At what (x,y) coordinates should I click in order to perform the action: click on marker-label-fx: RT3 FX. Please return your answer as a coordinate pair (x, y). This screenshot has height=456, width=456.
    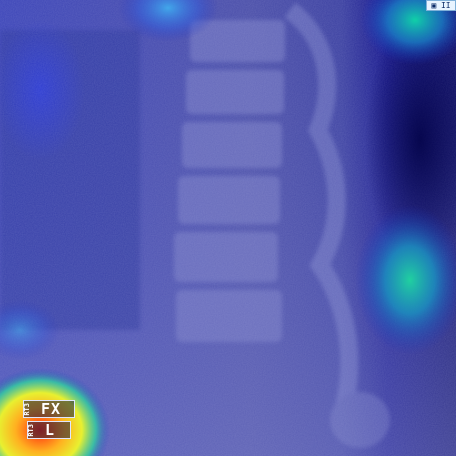
    Looking at the image, I should click on (49, 409).